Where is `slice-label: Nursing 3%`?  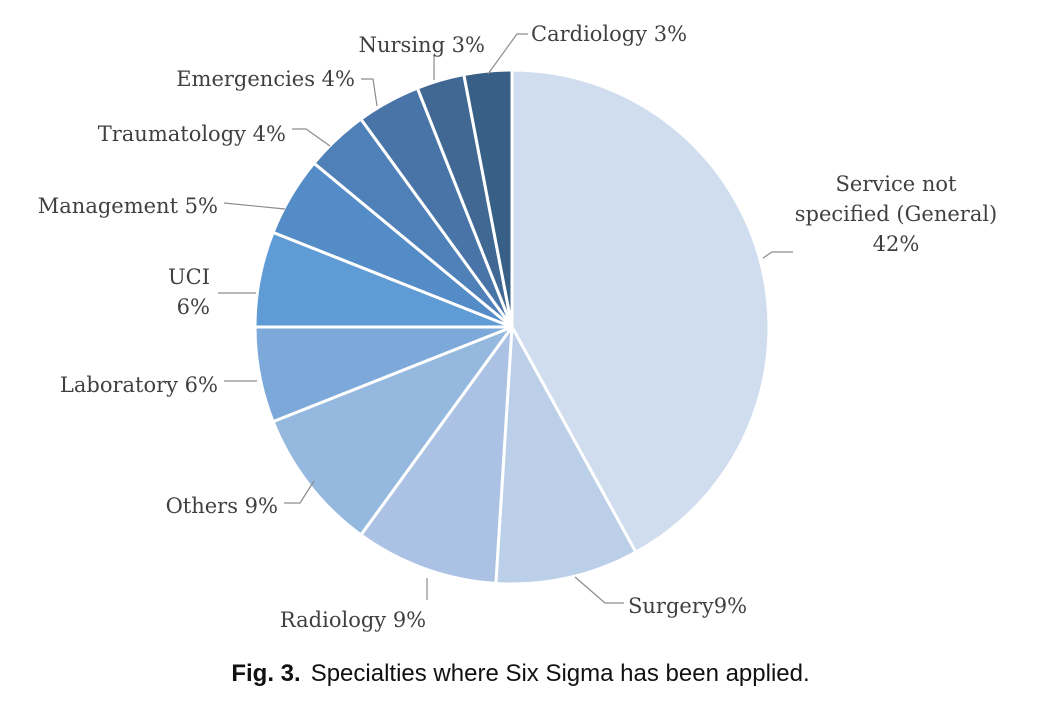 slice-label: Nursing 3% is located at coordinates (422, 45).